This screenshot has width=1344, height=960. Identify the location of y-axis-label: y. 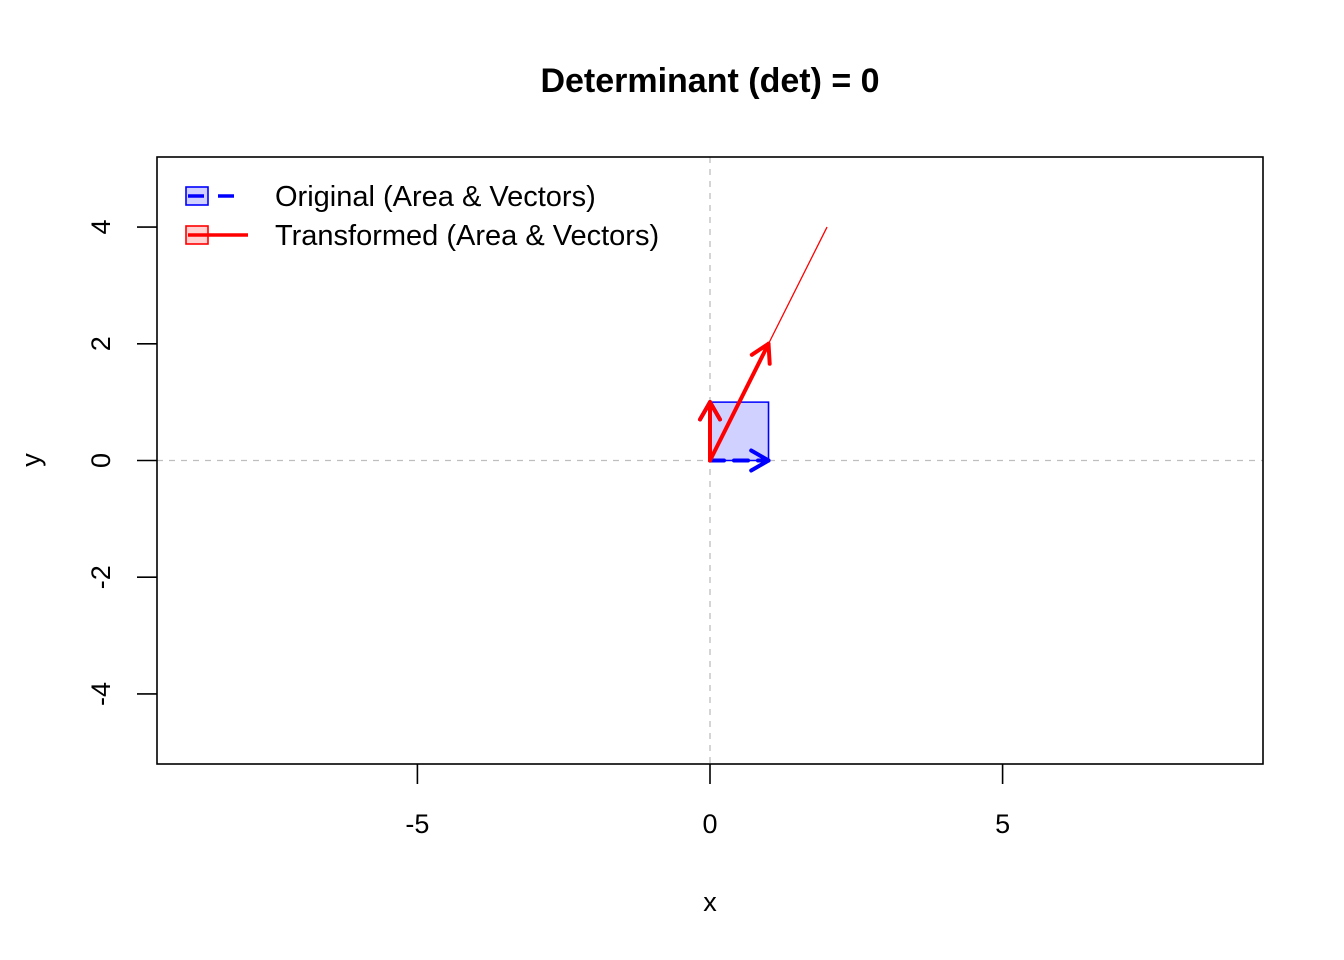
(31, 460).